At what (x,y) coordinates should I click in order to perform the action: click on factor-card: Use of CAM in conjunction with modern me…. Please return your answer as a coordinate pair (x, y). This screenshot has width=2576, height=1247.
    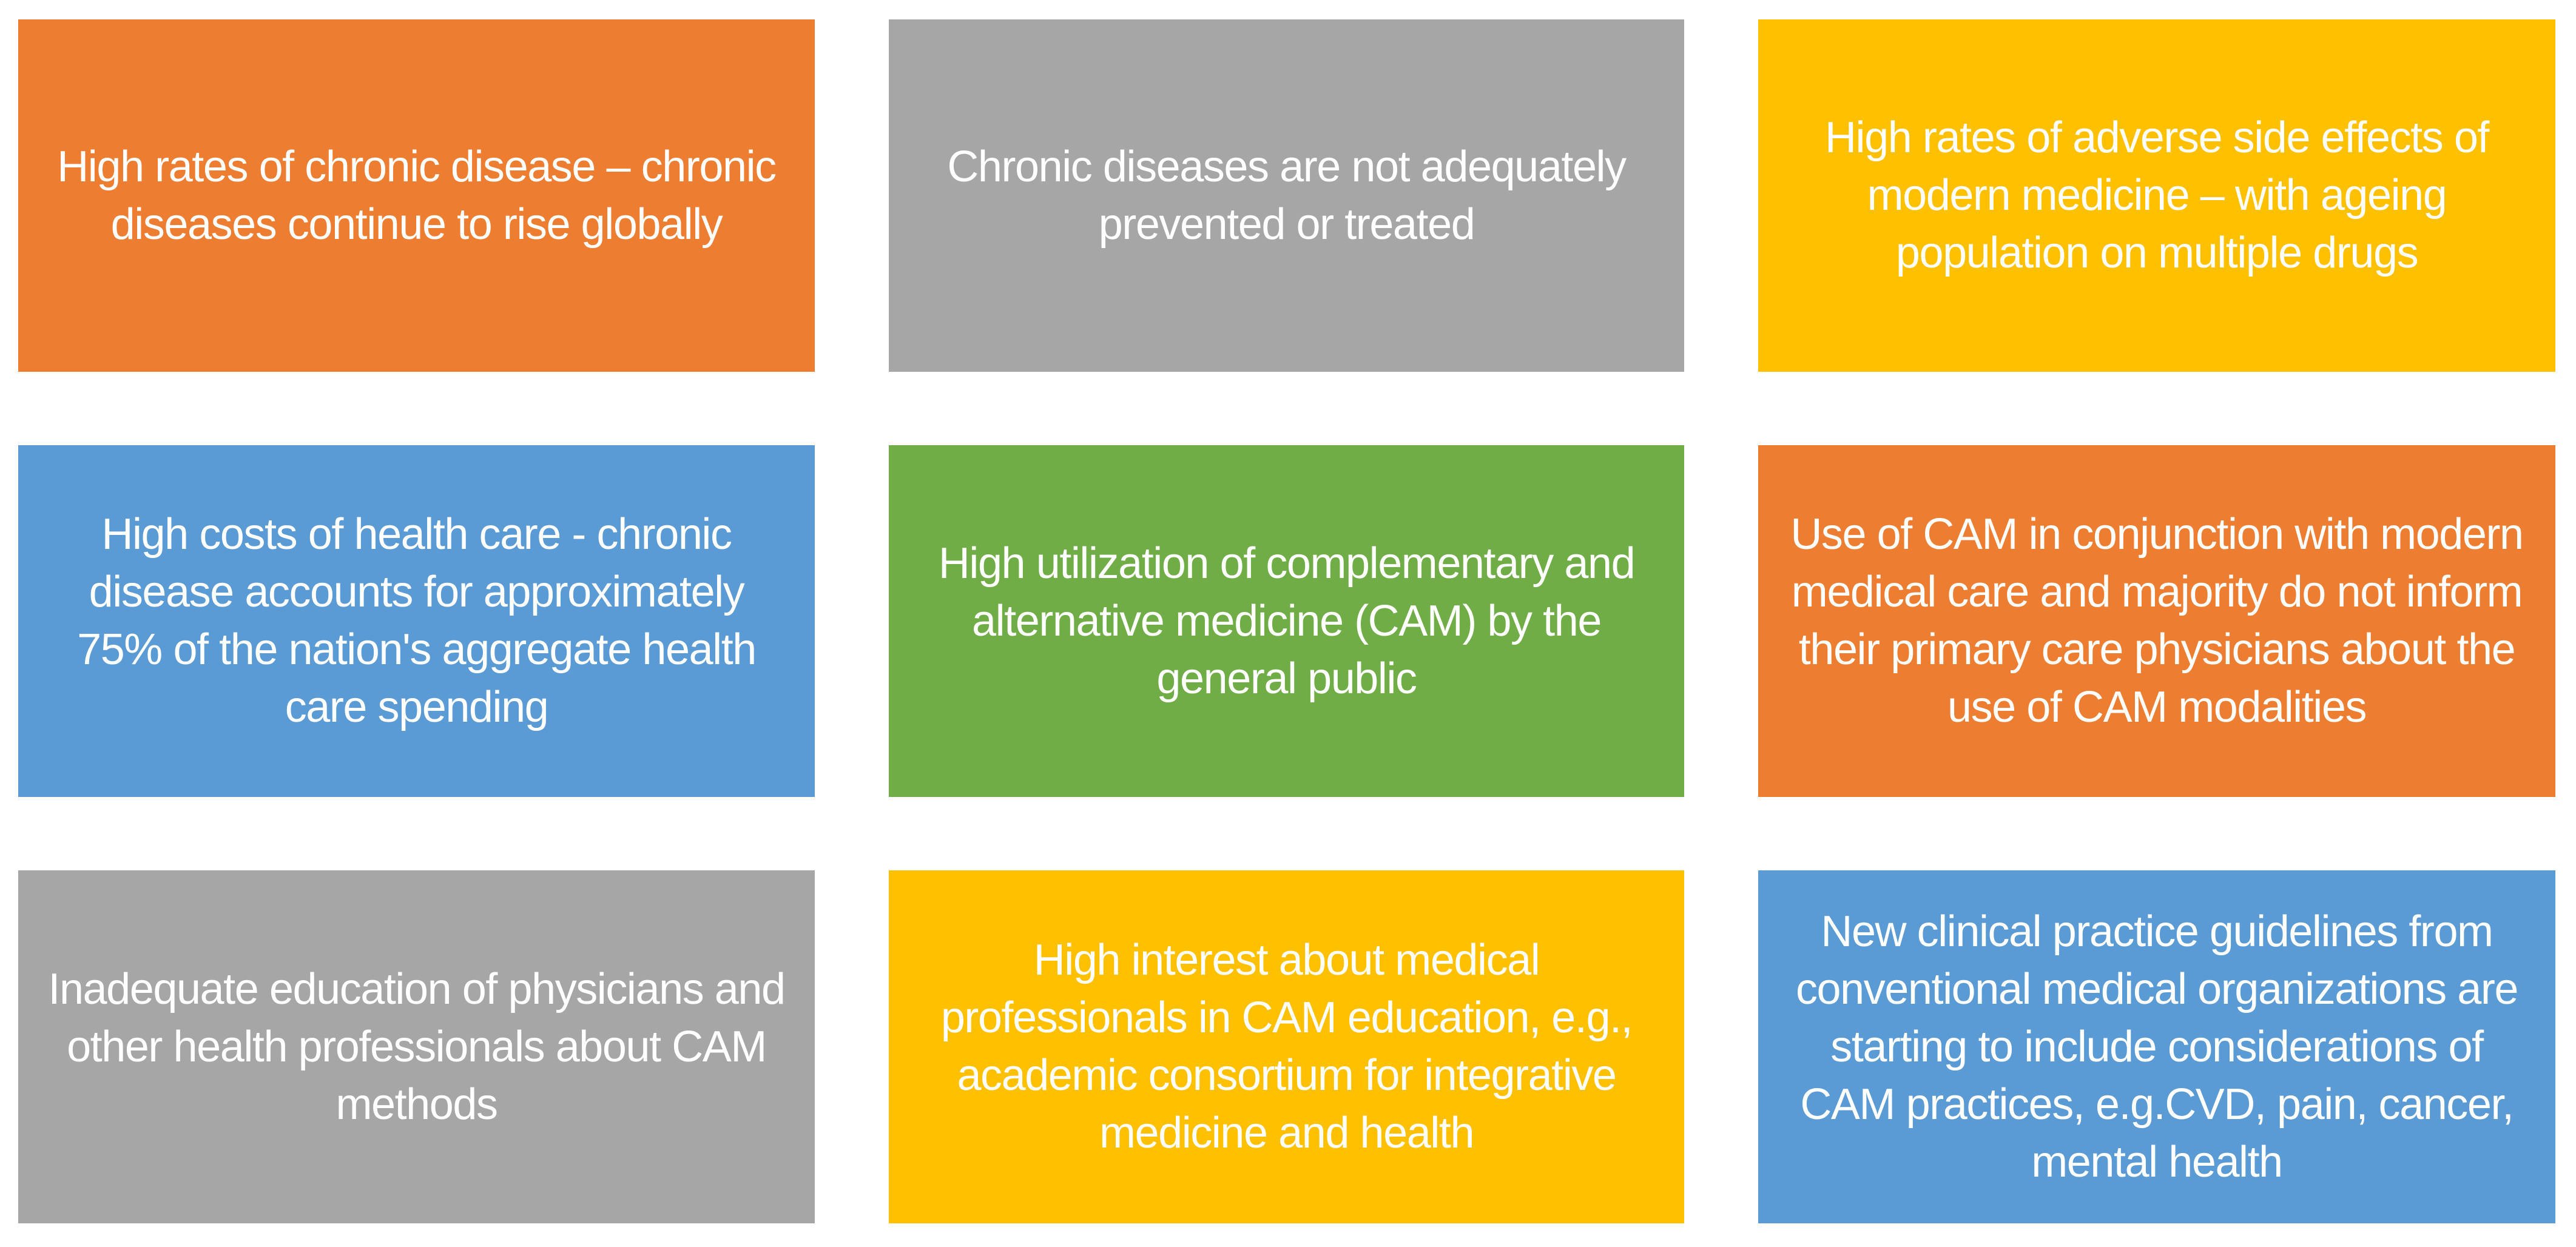
    Looking at the image, I should click on (2156, 621).